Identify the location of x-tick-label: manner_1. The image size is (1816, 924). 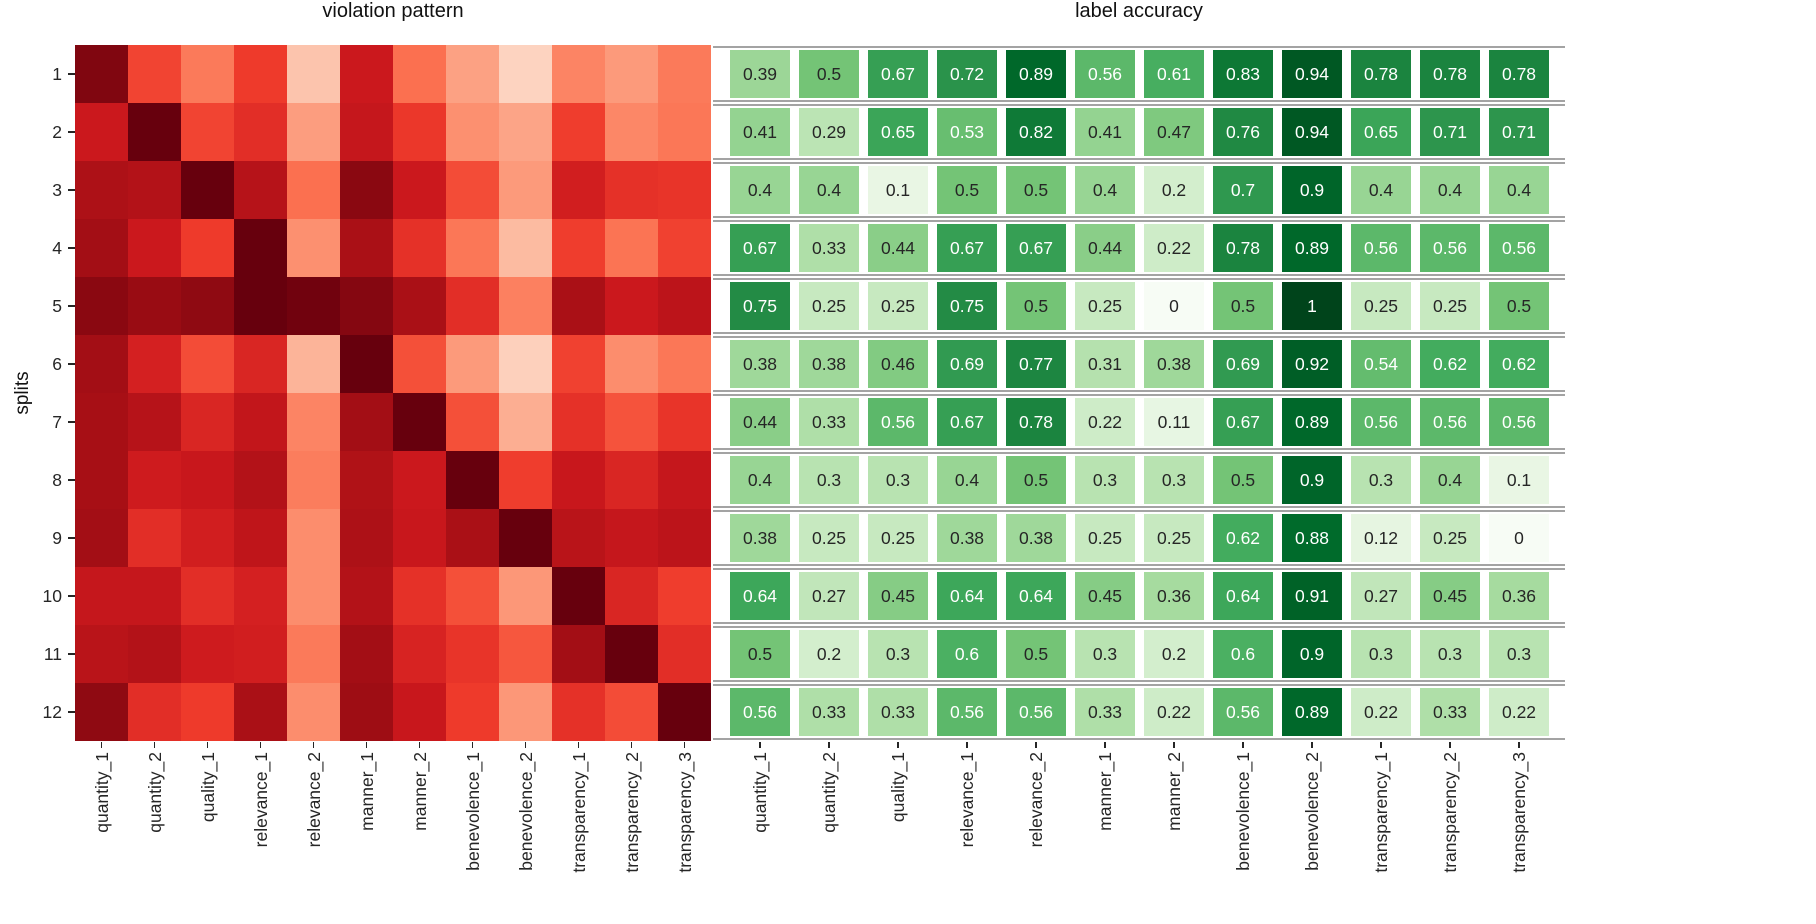
(366, 791).